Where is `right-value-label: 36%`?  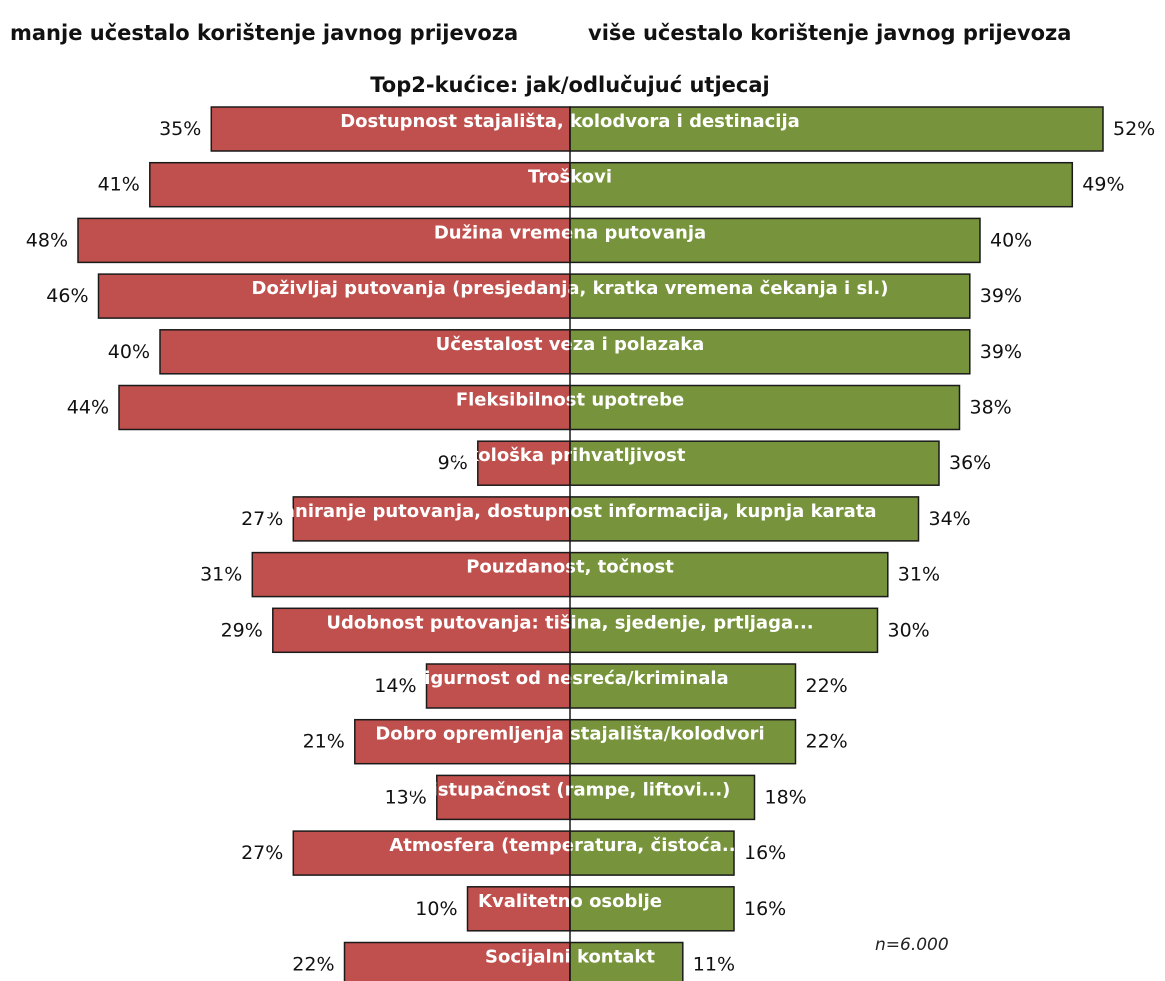 right-value-label: 36% is located at coordinates (970, 463).